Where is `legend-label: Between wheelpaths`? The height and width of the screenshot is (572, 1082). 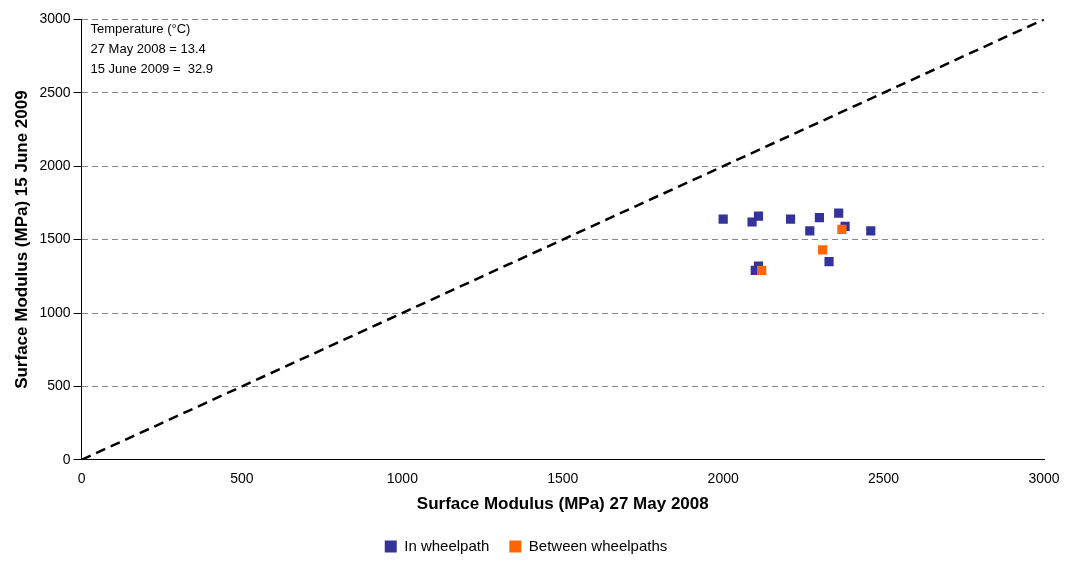 legend-label: Between wheelpaths is located at coordinates (598, 545).